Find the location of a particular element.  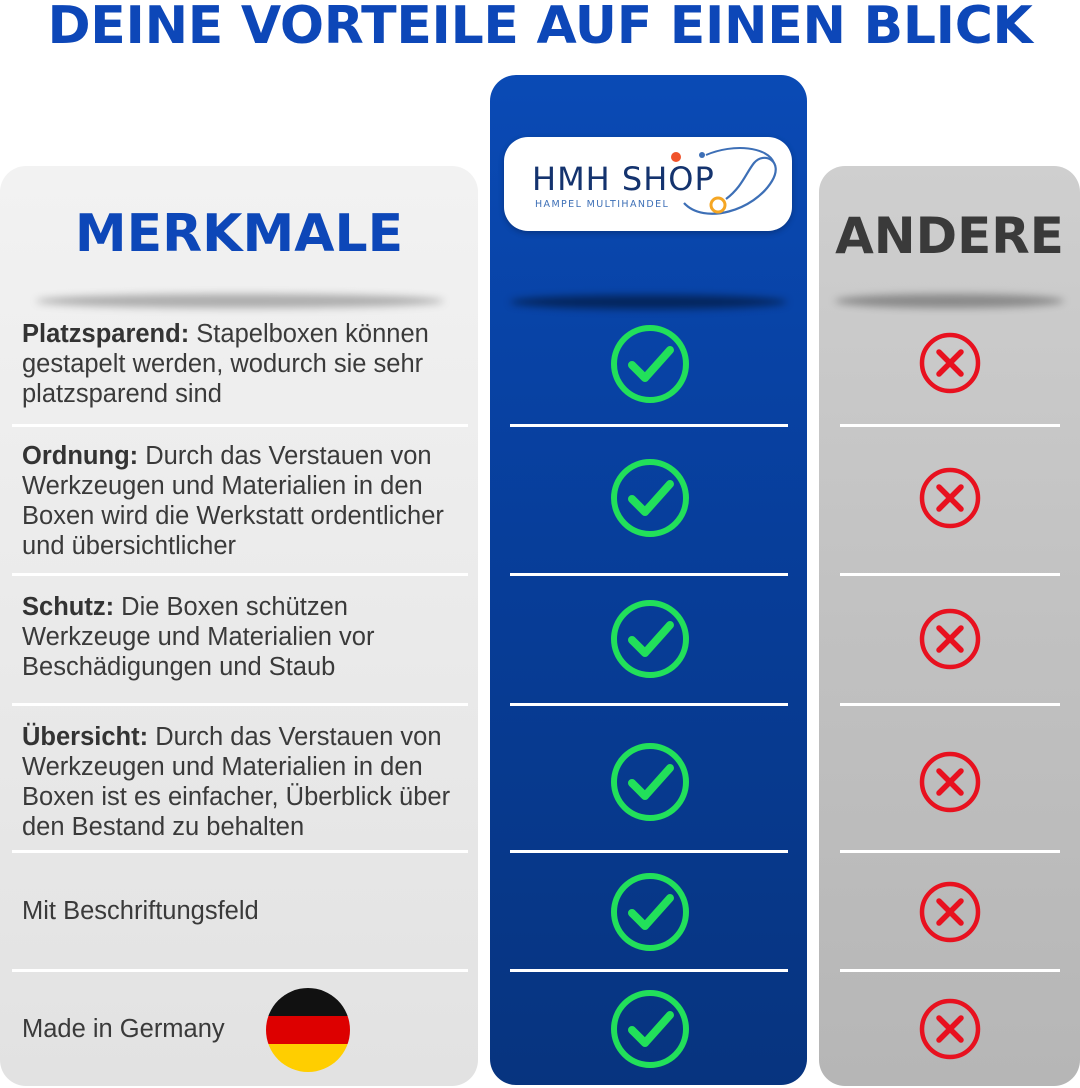

brand-logo-name: HMH SHOP is located at coordinates (623, 179).